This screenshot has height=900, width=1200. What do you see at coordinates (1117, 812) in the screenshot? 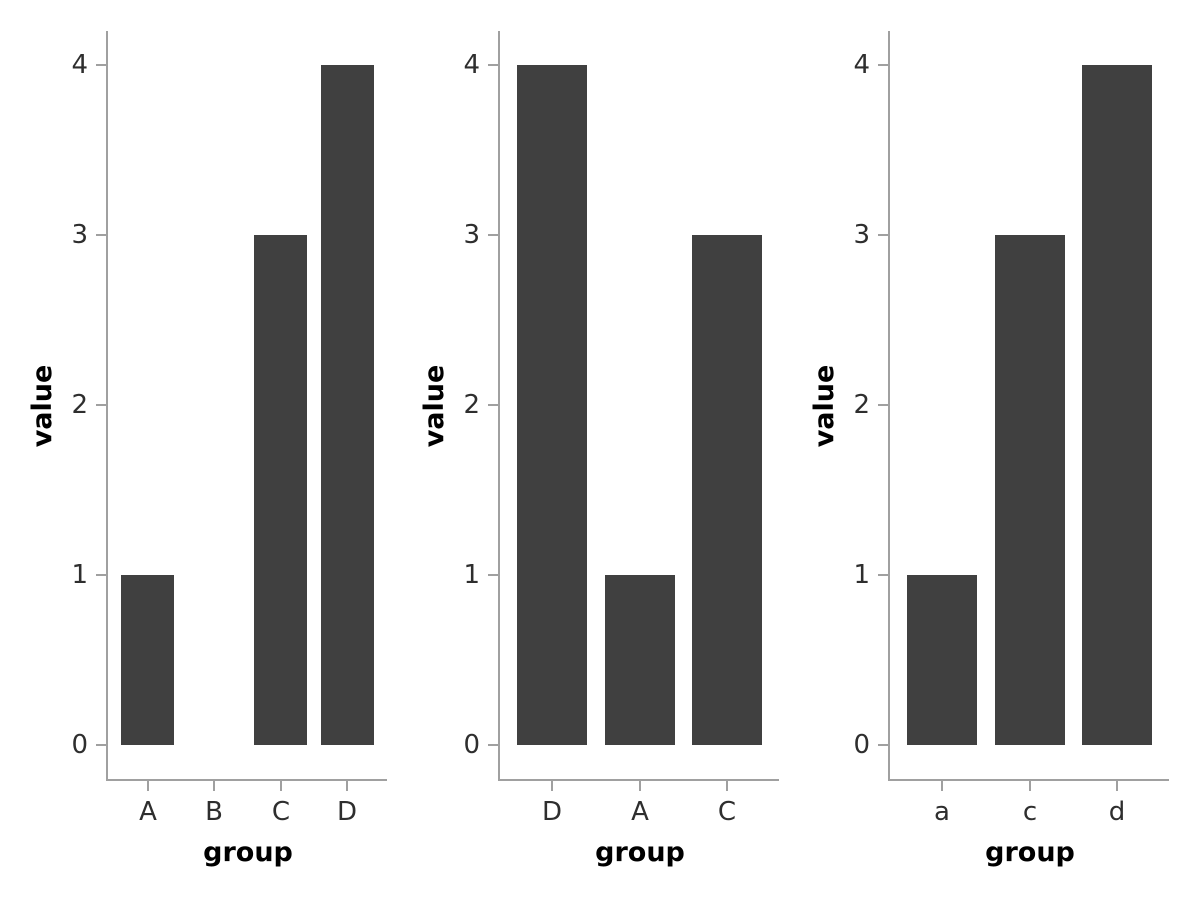
I see `x-tick-label: d` at bounding box center [1117, 812].